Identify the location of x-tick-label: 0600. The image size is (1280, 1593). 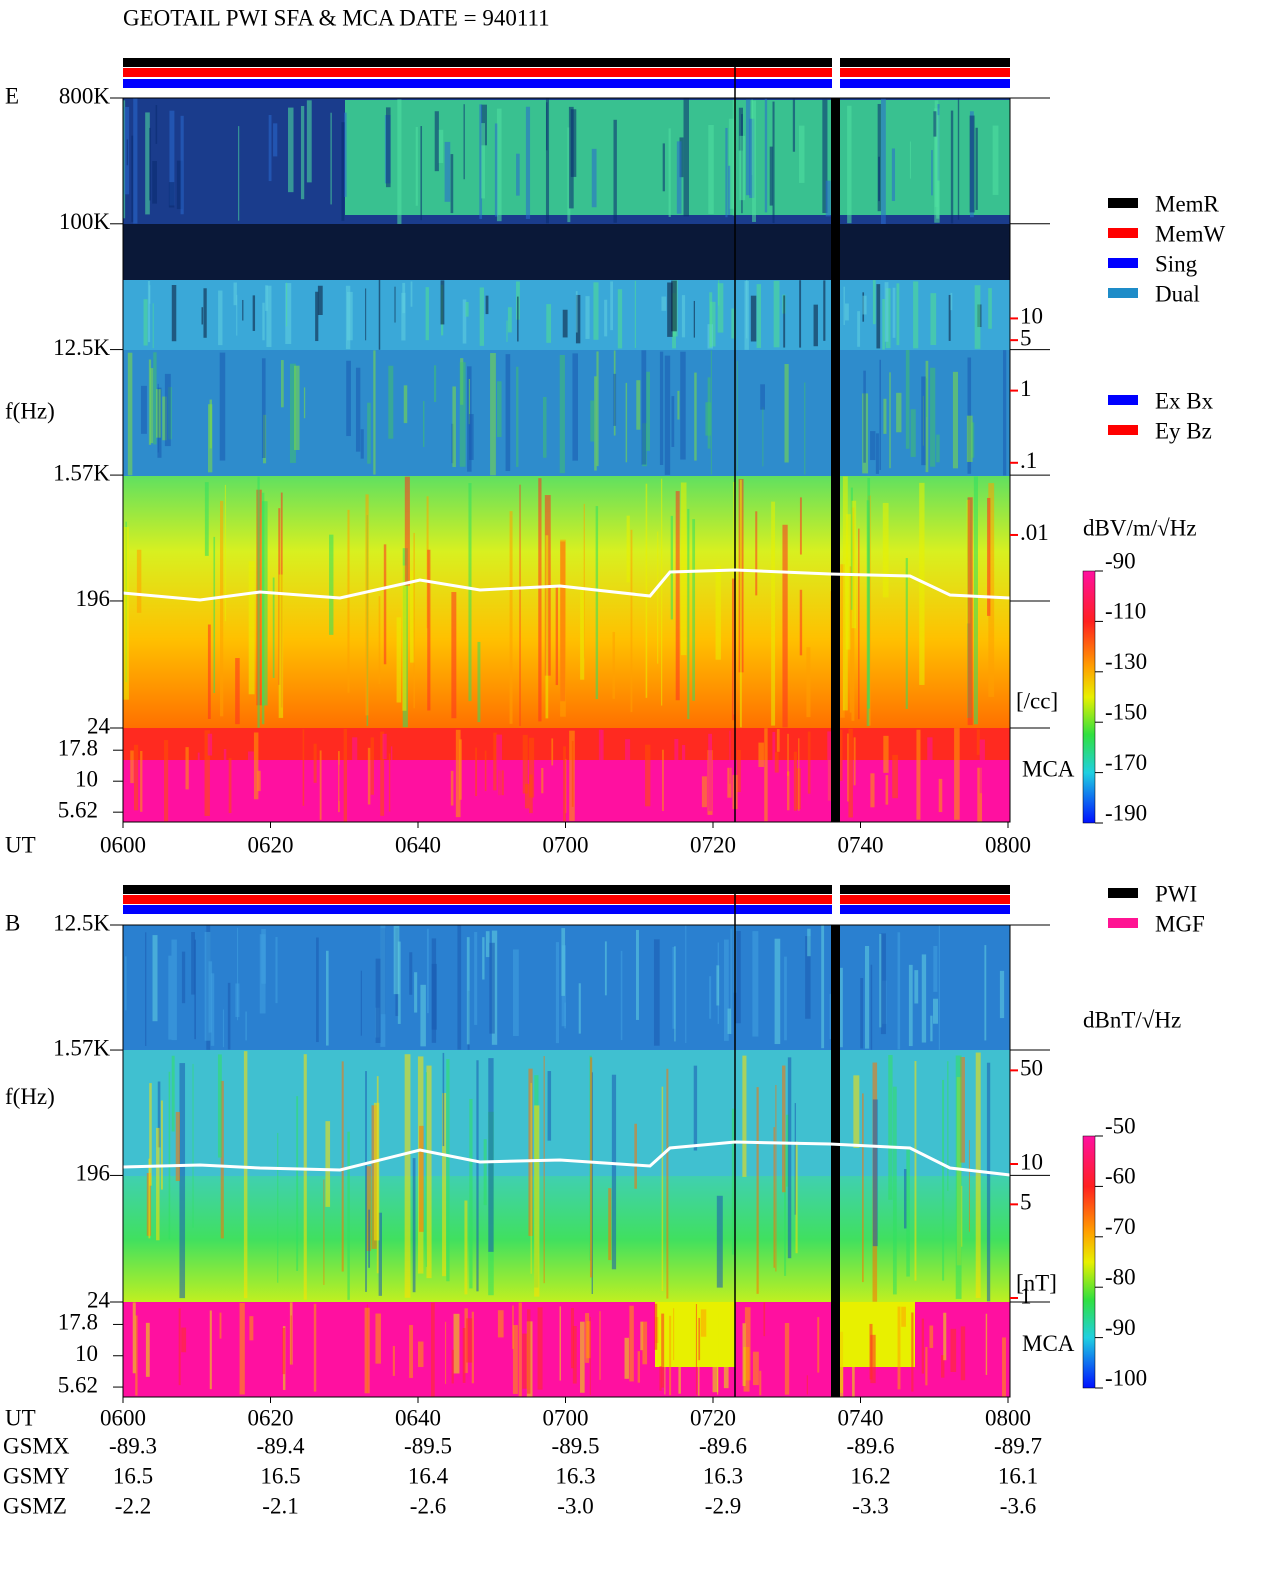
(123, 1417).